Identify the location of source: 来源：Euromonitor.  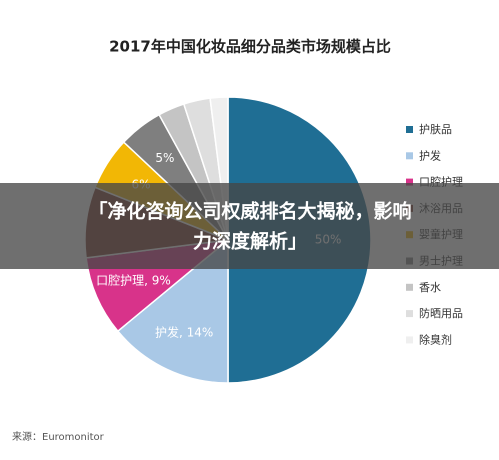
(58, 436).